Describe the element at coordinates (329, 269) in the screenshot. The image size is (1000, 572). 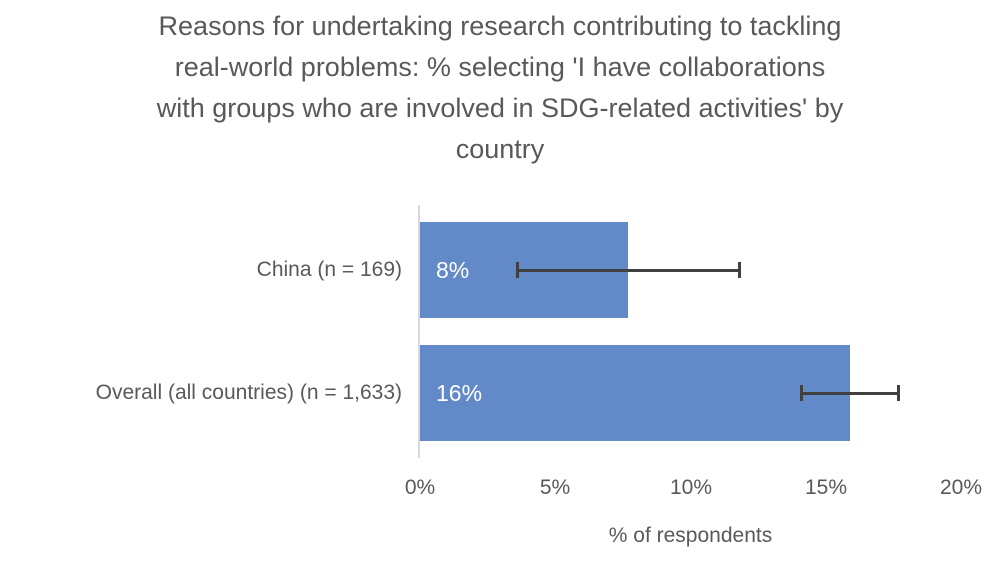
I see `category-label-0: China (n = 169)` at that location.